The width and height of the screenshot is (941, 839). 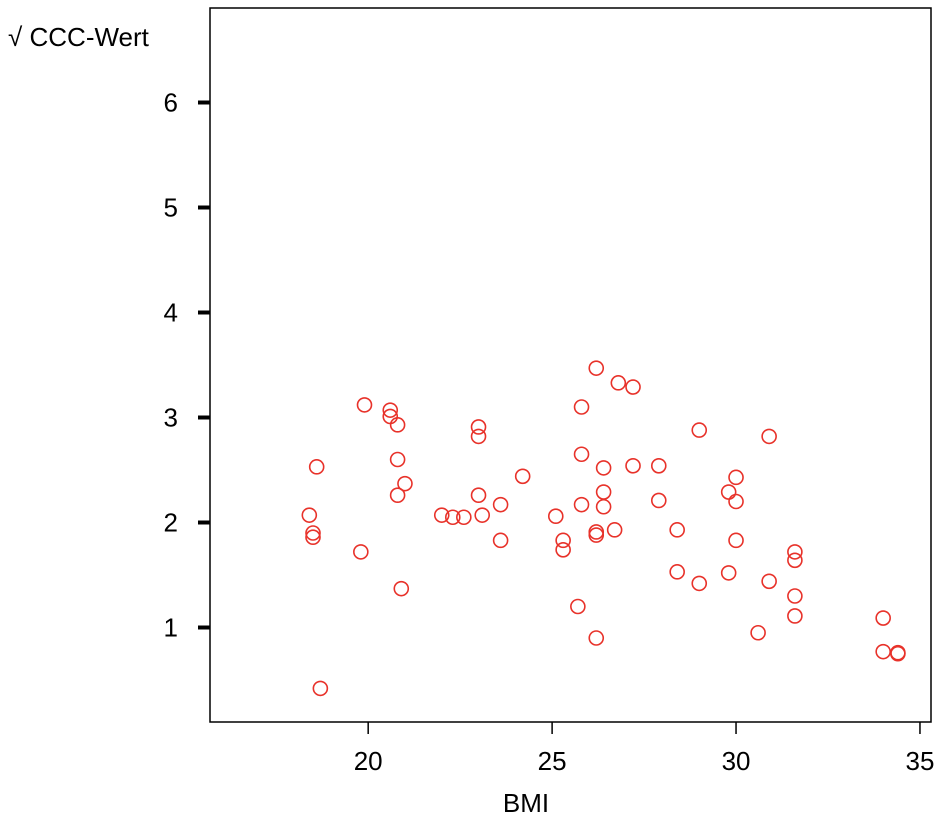 I want to click on y-axis: 1 2 3 4 5 6, so click(x=187, y=365).